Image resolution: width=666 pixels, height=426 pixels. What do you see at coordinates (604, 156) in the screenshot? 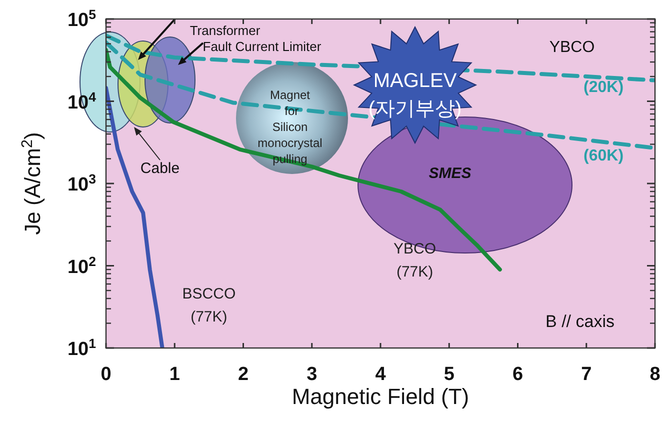
I see `series-label: (60K)` at bounding box center [604, 156].